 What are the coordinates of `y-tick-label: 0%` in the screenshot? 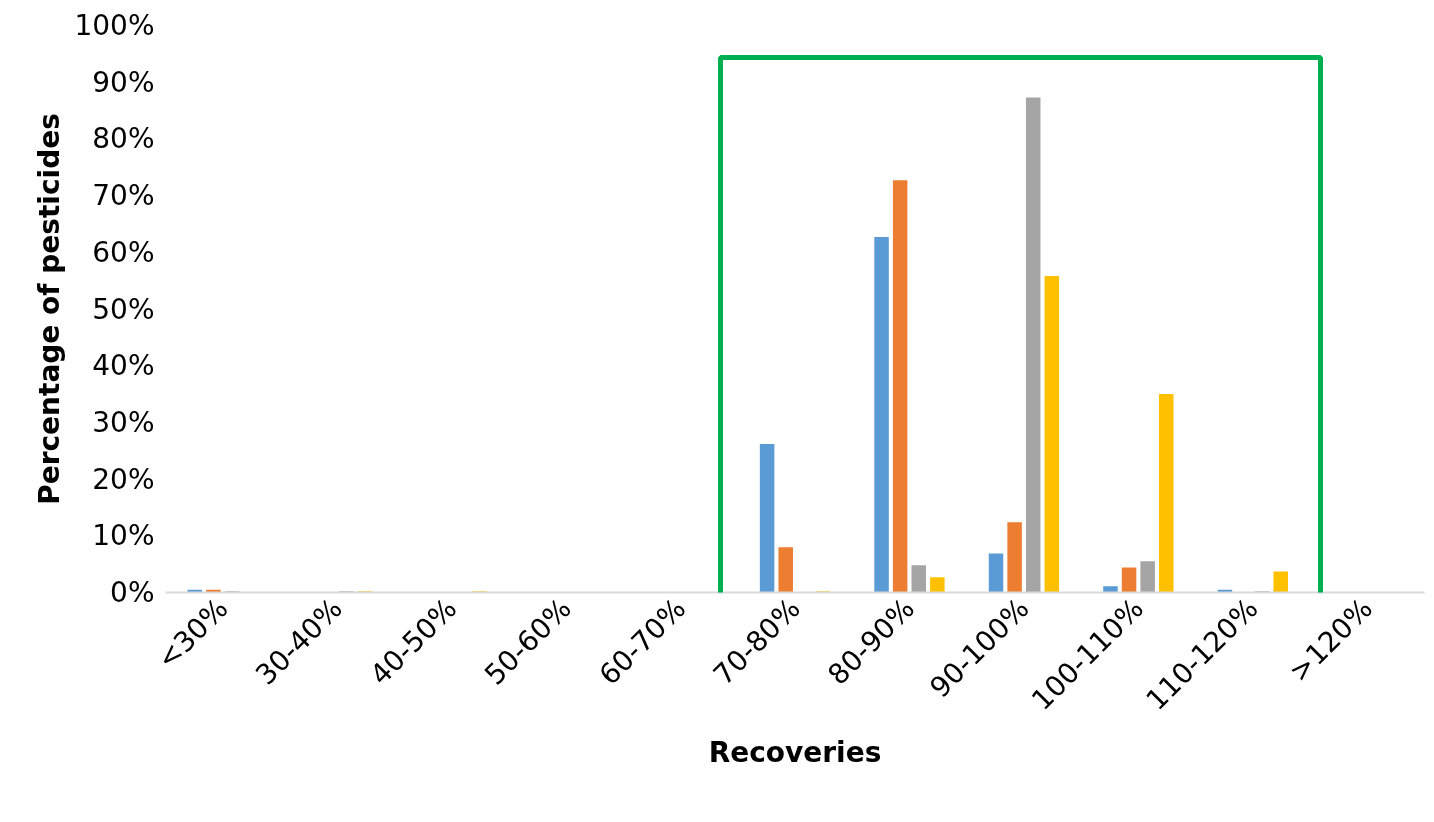 It's located at (132, 592).